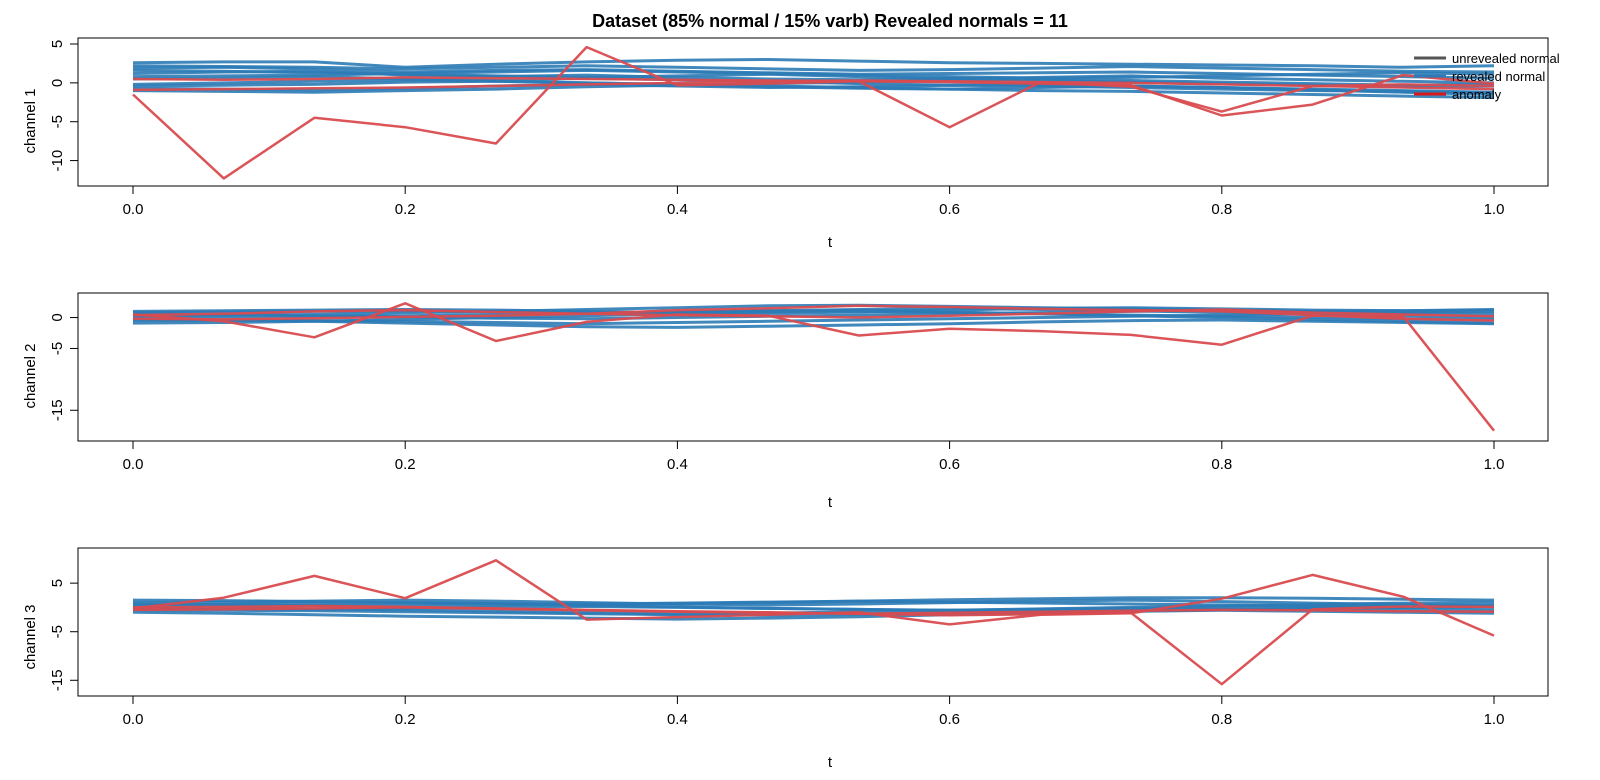  I want to click on y-axis-label: channel 2, so click(30, 375).